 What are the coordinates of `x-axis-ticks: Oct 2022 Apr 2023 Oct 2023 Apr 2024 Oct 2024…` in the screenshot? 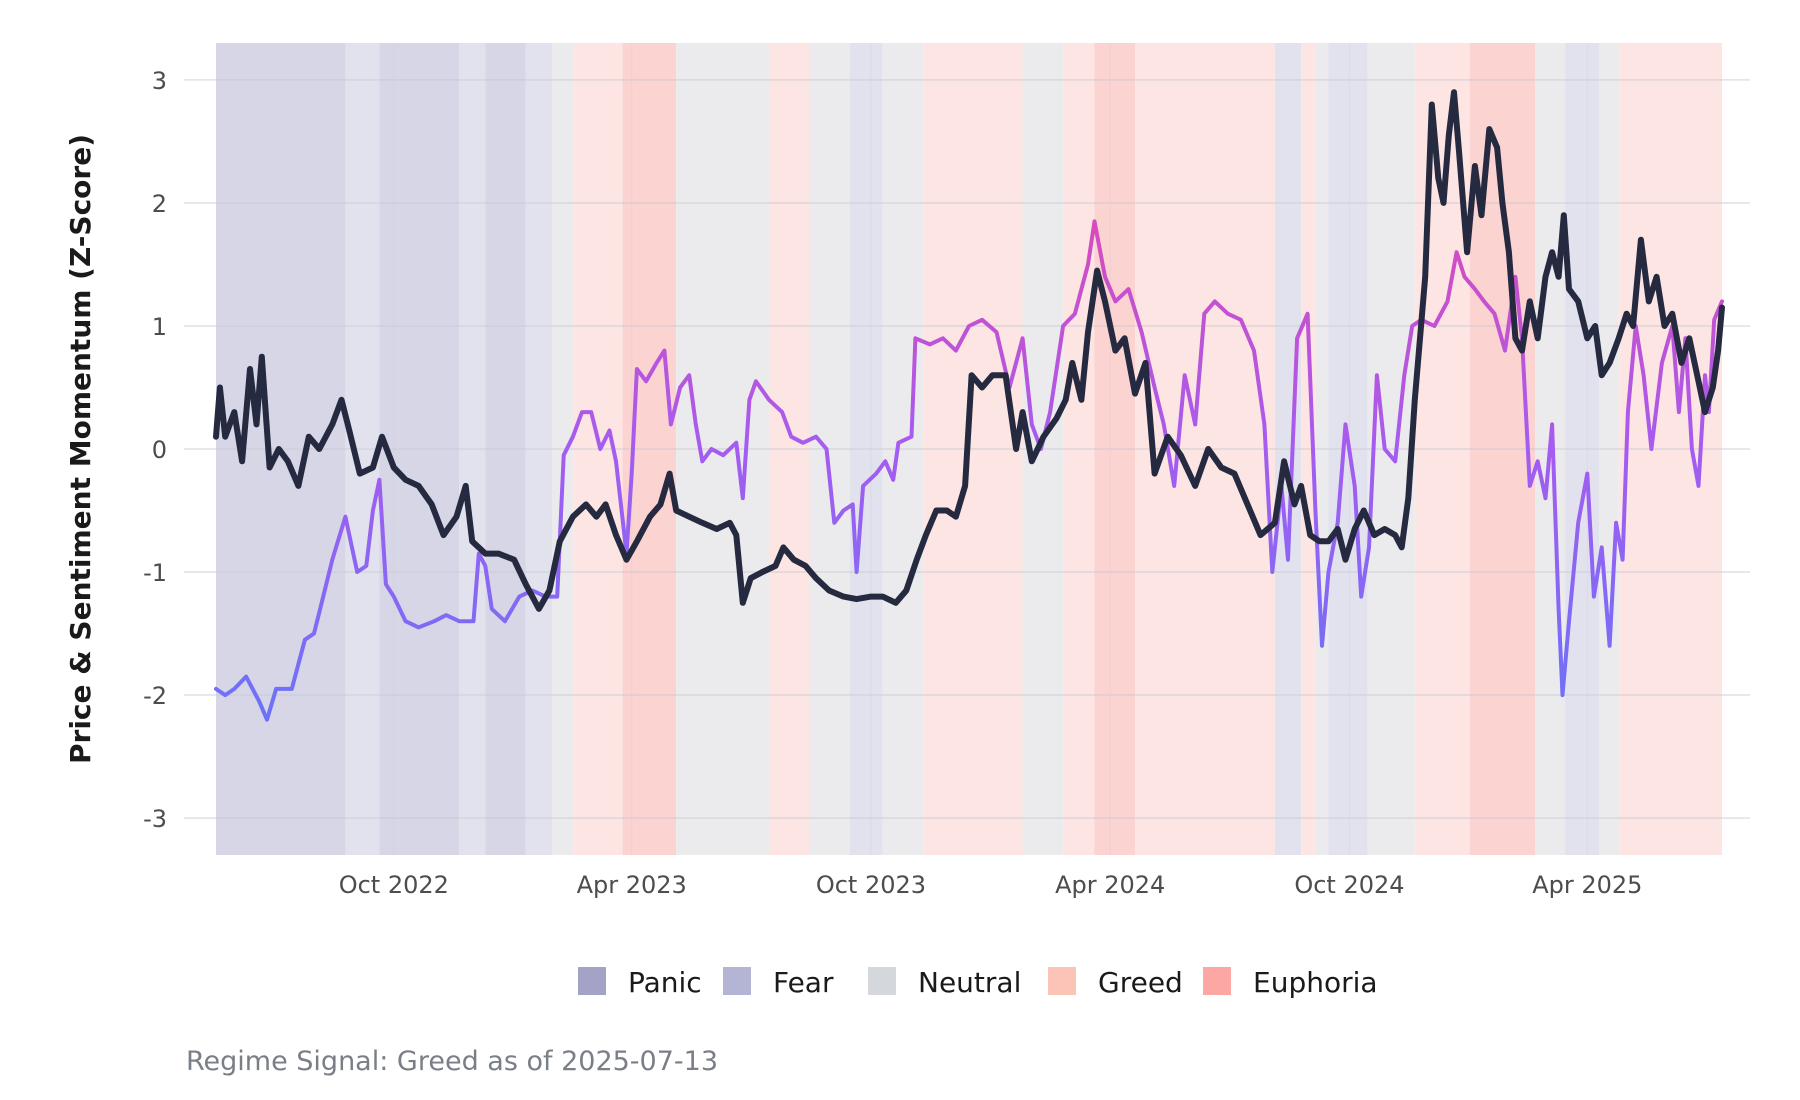 It's located at (991, 885).